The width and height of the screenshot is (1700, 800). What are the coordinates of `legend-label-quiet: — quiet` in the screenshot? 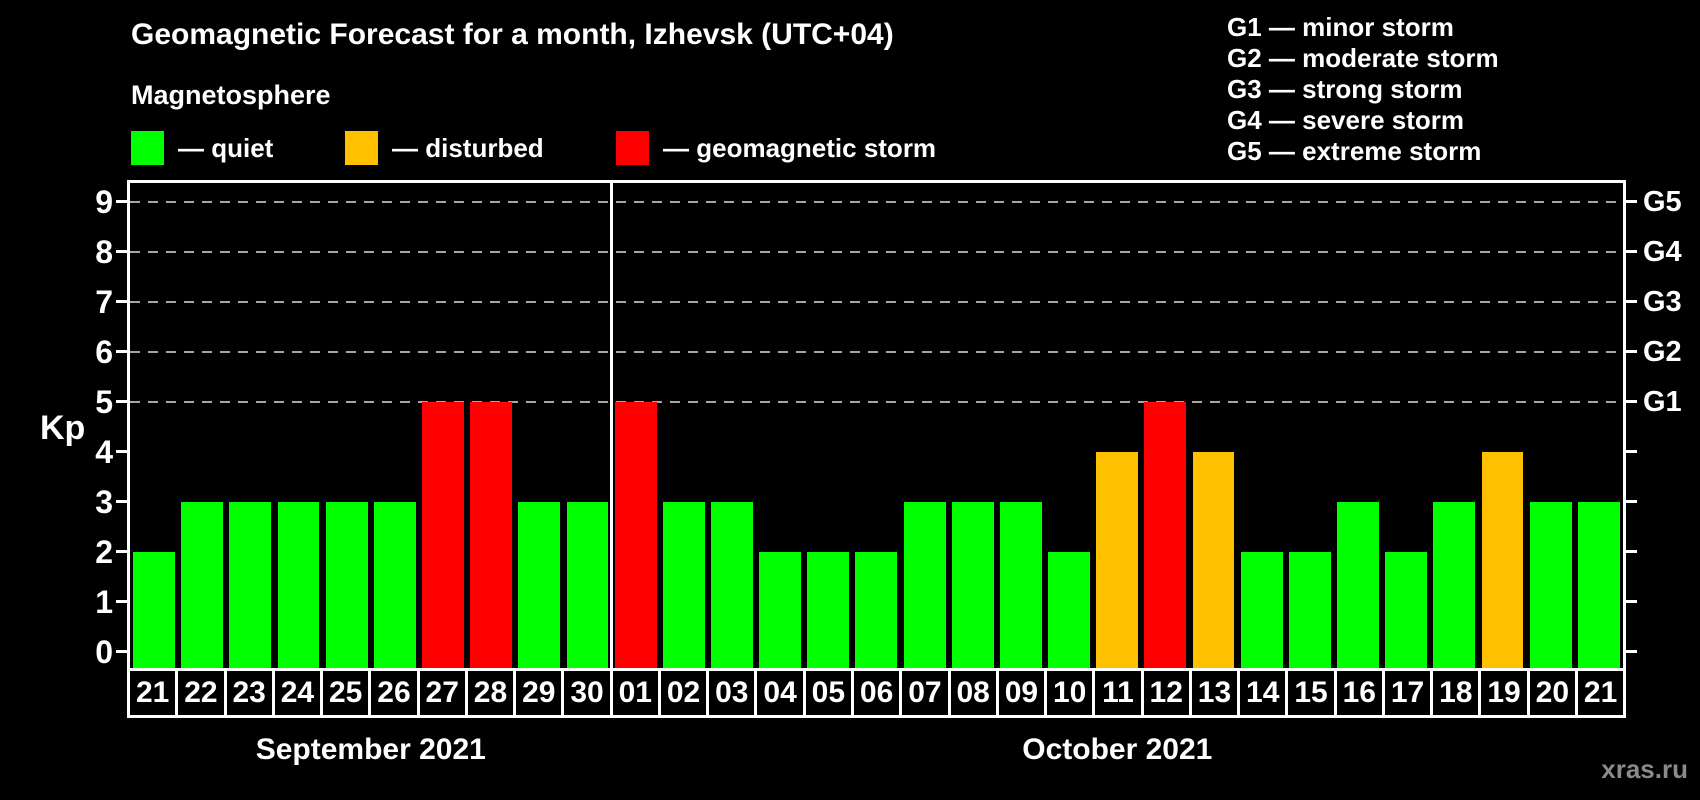 It's located at (226, 147).